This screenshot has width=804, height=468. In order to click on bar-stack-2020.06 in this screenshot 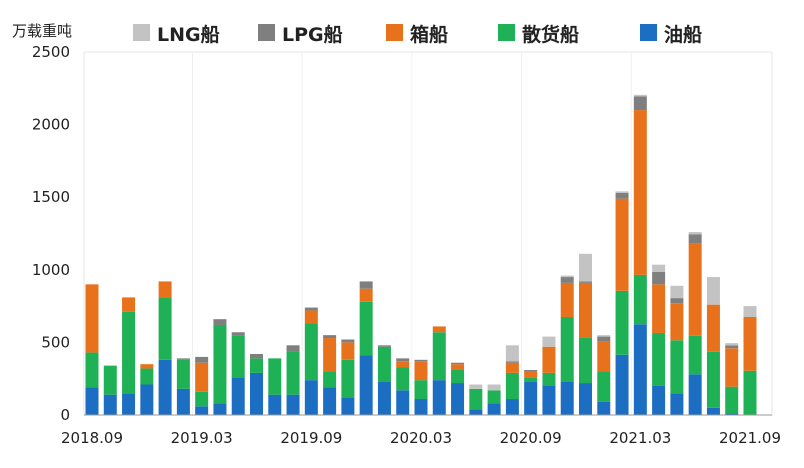, I will do `click(476, 399)`.